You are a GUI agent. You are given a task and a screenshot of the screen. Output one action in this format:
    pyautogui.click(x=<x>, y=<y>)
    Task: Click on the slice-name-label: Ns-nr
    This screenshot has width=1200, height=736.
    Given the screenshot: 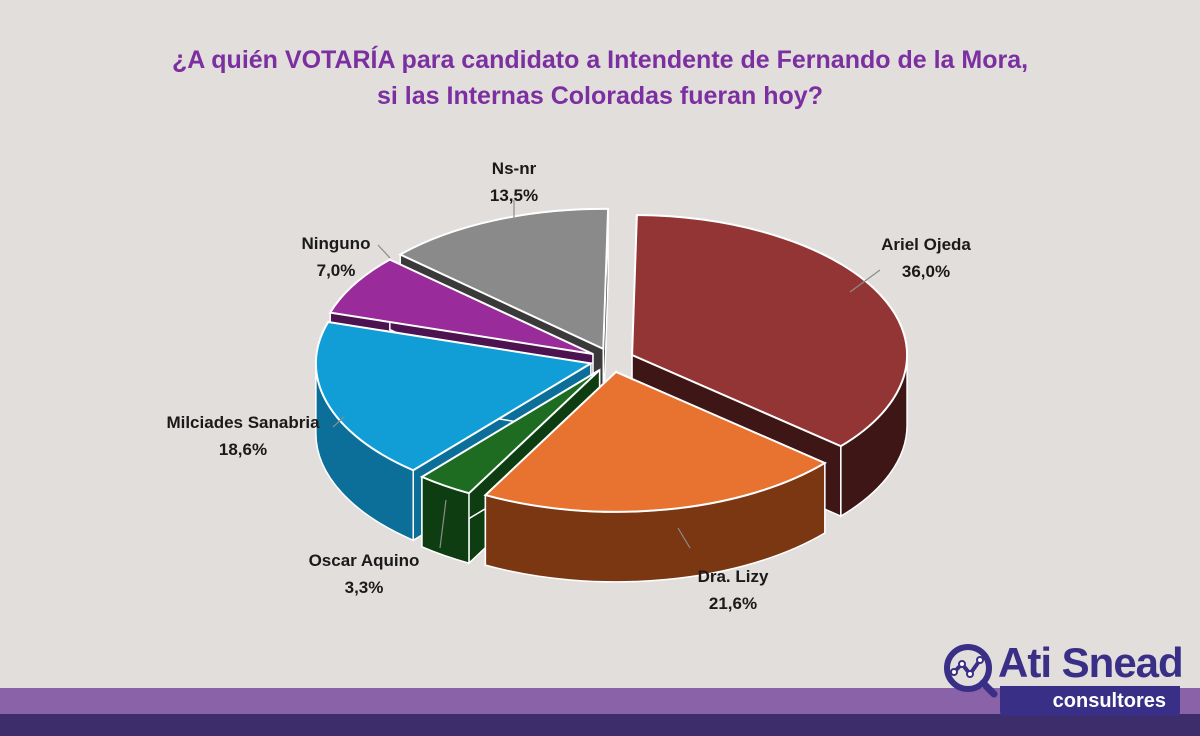 What is the action you would take?
    pyautogui.click(x=514, y=168)
    